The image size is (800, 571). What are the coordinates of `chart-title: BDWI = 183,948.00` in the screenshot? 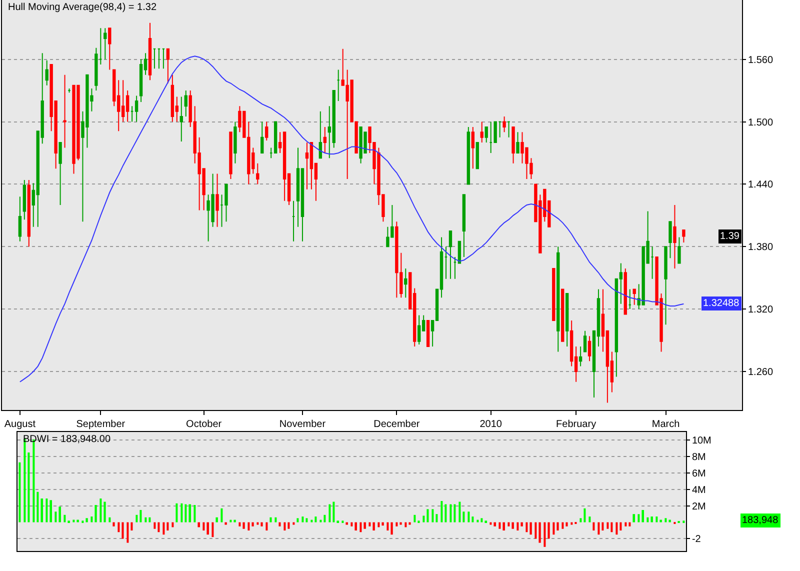 It's located at (67, 439).